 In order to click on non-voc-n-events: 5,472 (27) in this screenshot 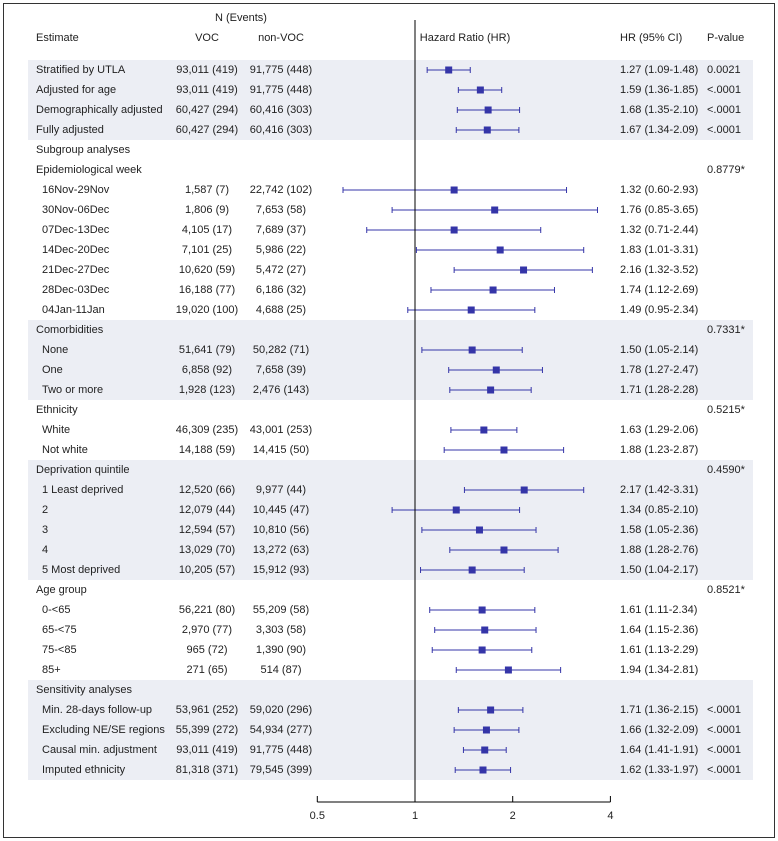, I will do `click(281, 270)`.